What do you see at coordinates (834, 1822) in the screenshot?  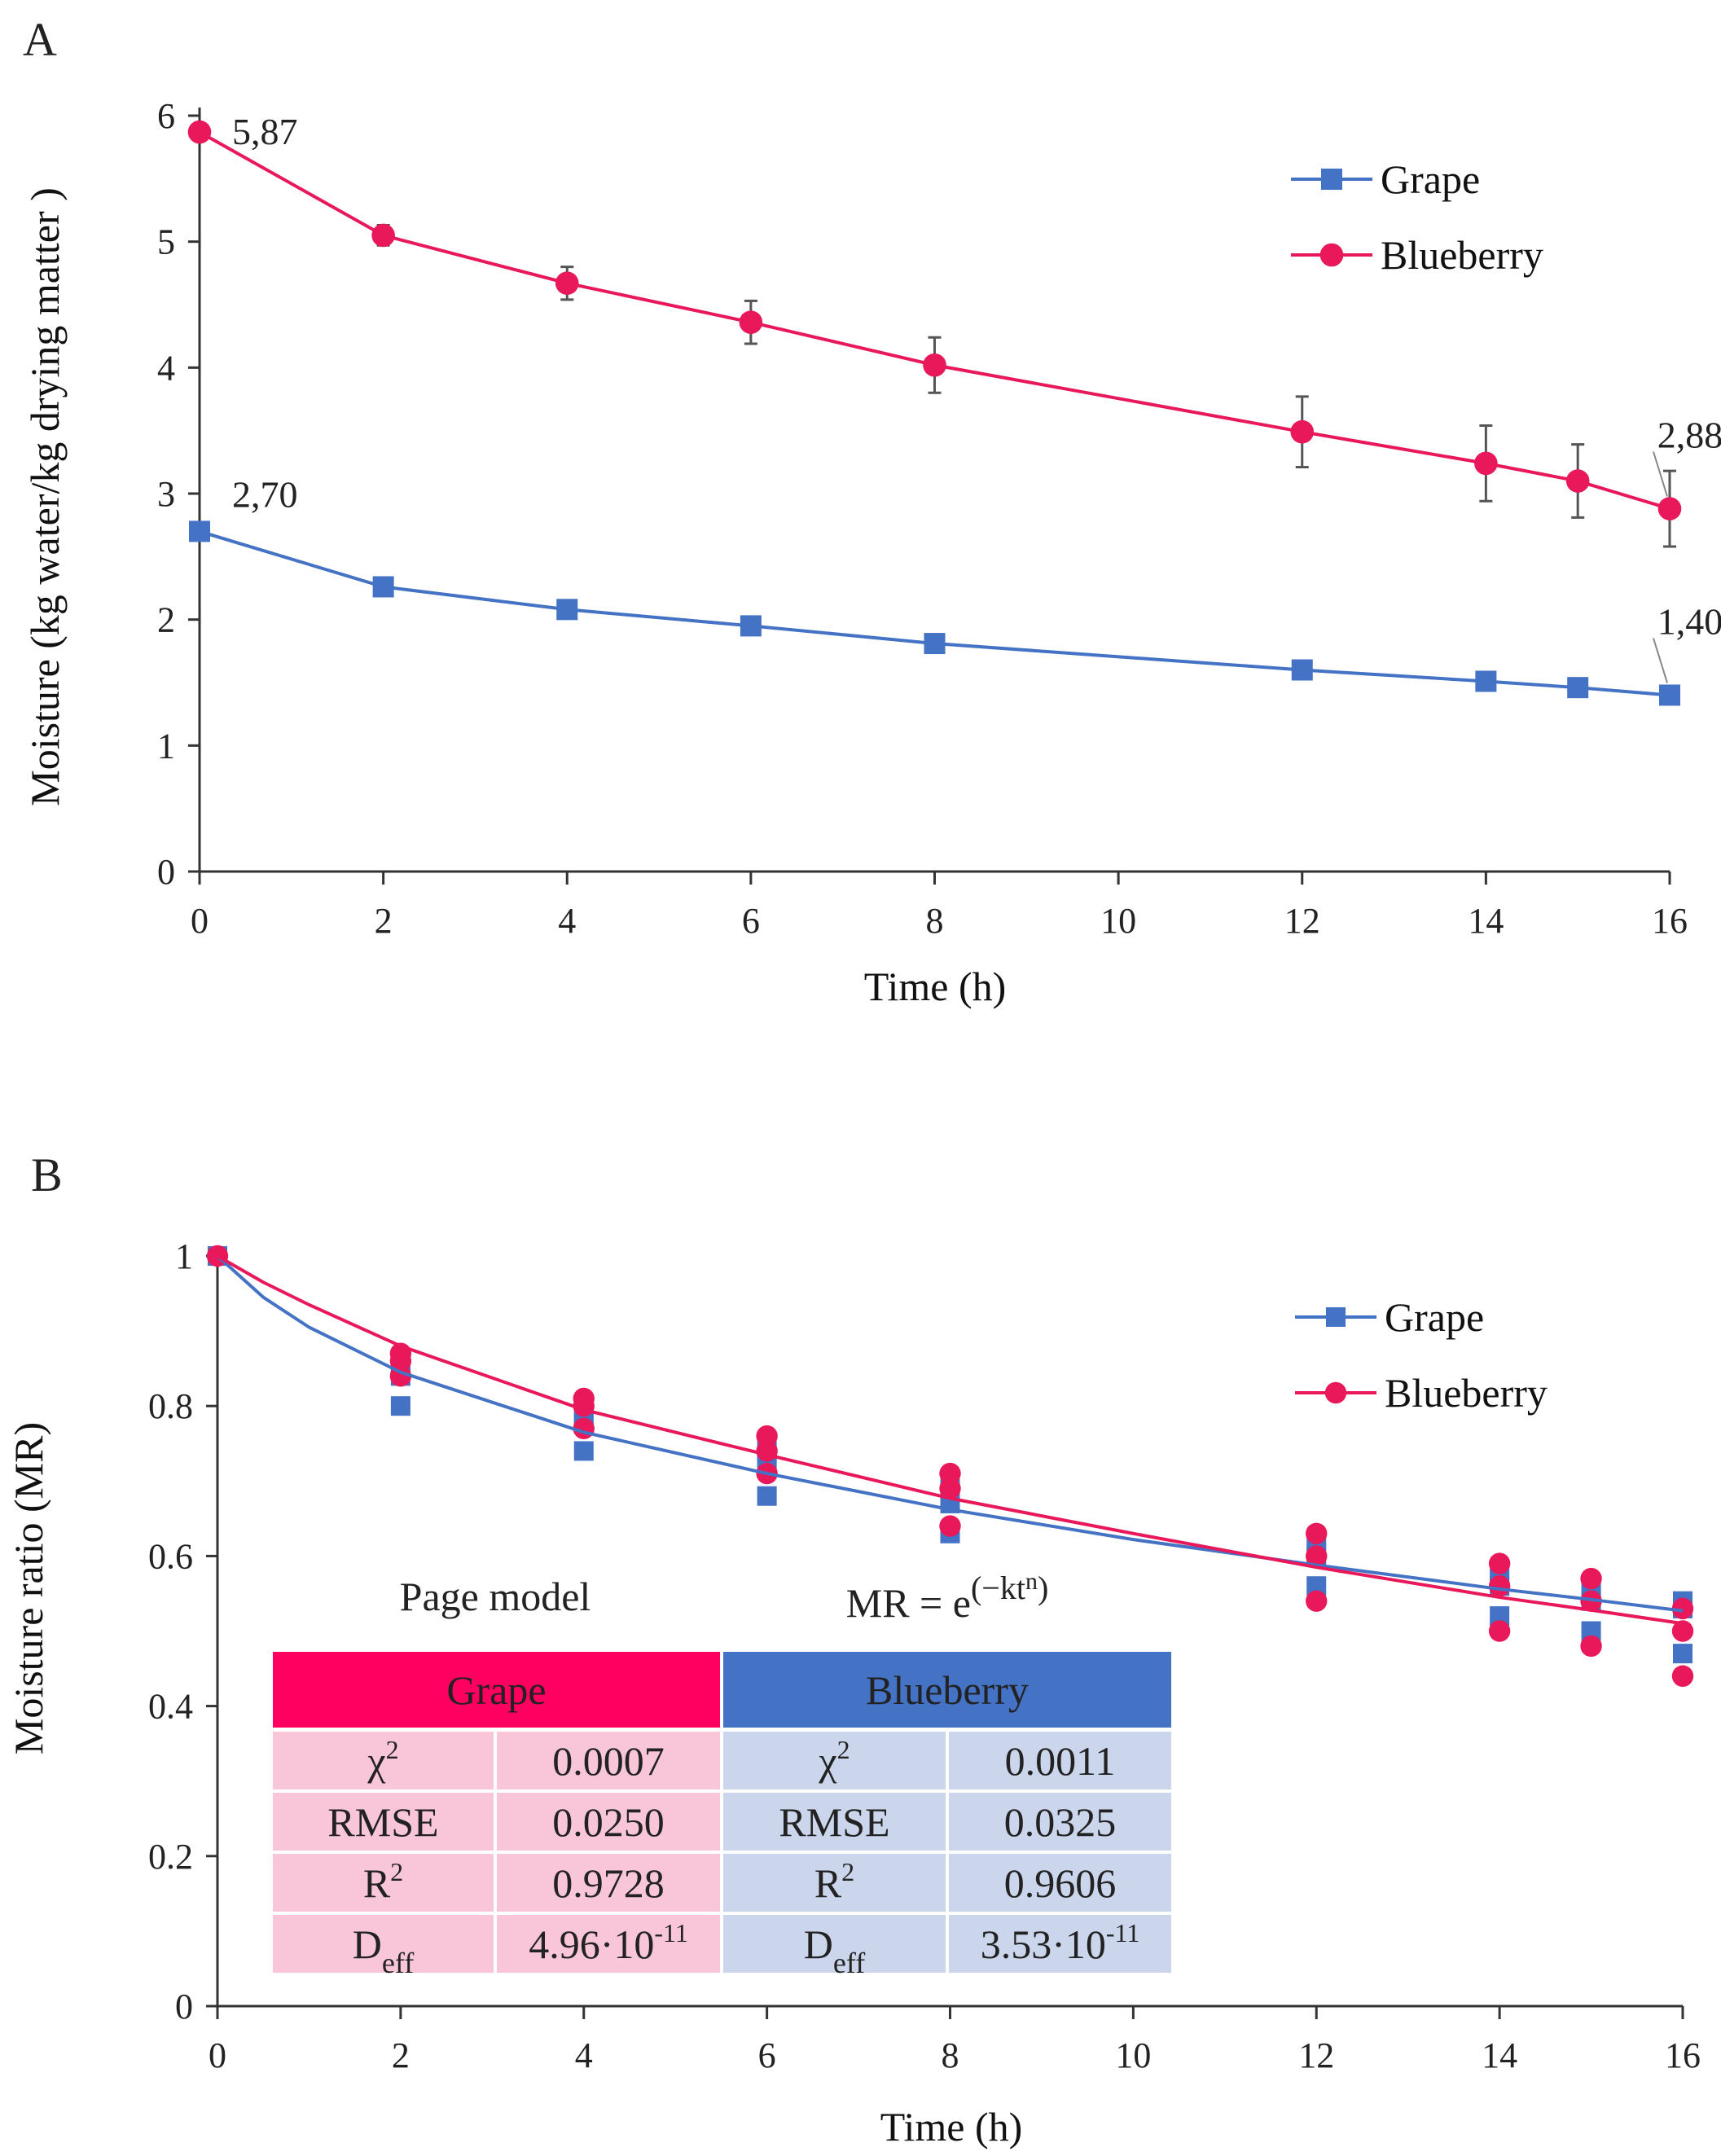 I see `table-param-blueberry: RMSE` at bounding box center [834, 1822].